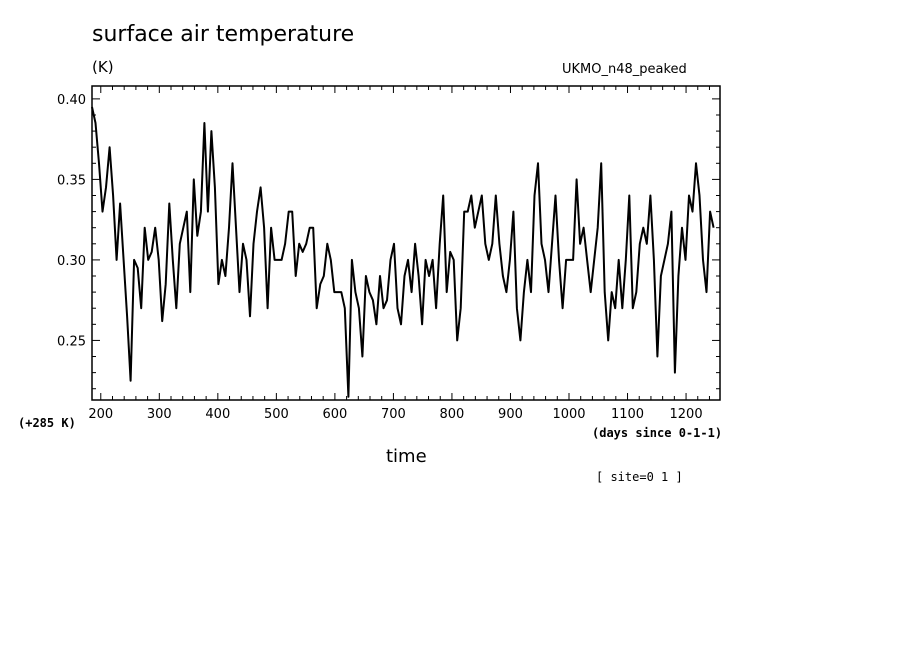 The height and width of the screenshot is (654, 904). What do you see at coordinates (159, 414) in the screenshot?
I see `x-tick-label: 300` at bounding box center [159, 414].